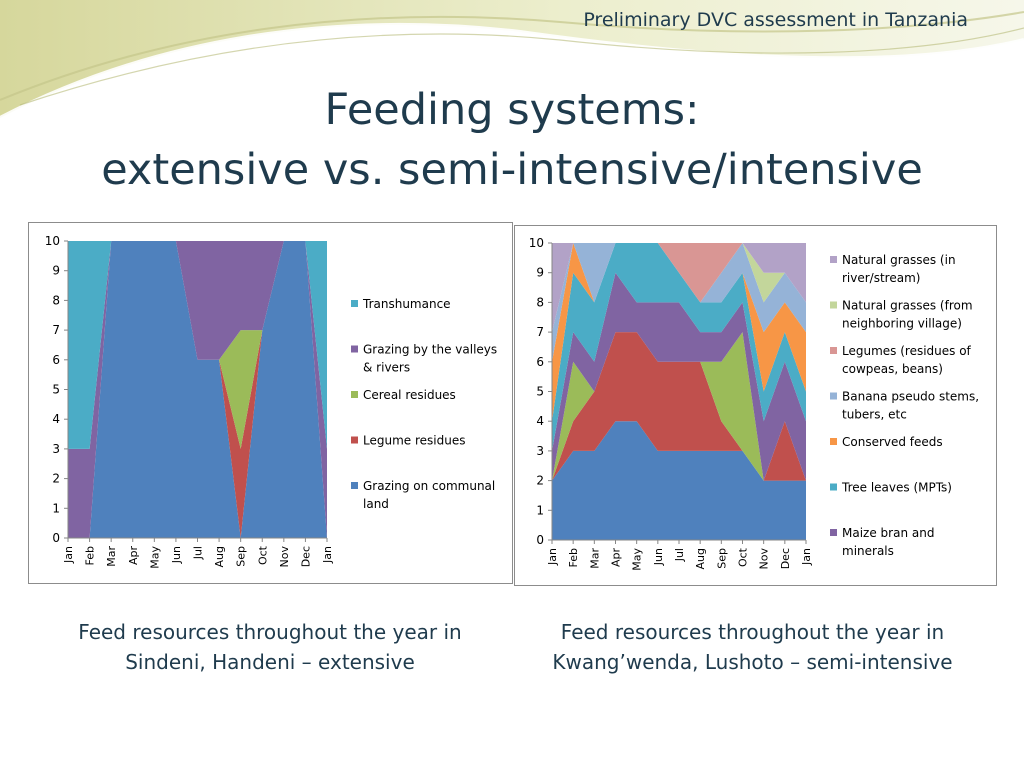 The image size is (1024, 768). What do you see at coordinates (354, 394) in the screenshot?
I see `chart1-legend-swatch-cereal-residues` at bounding box center [354, 394].